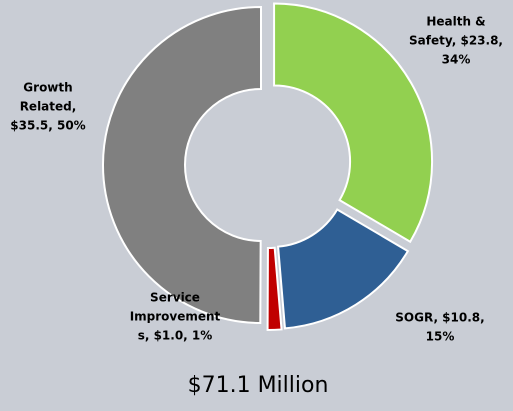 This screenshot has height=411, width=513. What do you see at coordinates (455, 22) in the screenshot?
I see `data-label: Health &` at bounding box center [455, 22].